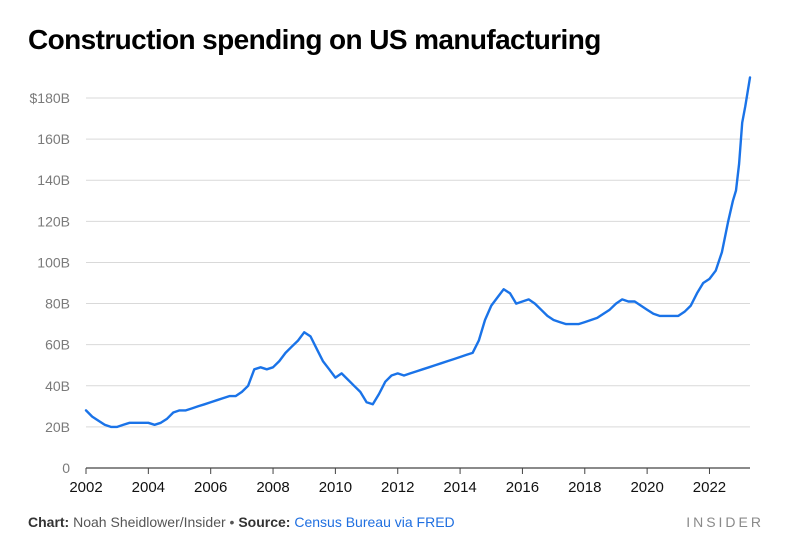 This screenshot has width=800, height=559. I want to click on y-axis-tick-labels: 0 20B 40B 60B 80B 100B 120B 140B 160B $180B, so click(50, 283).